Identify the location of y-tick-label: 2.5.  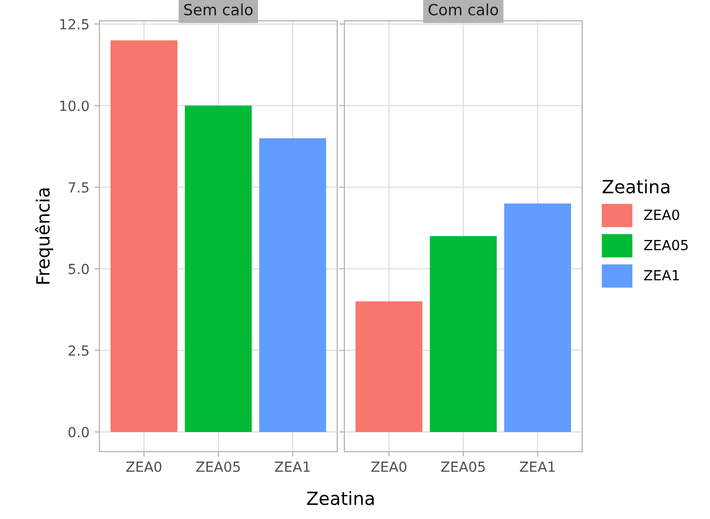
(78, 350).